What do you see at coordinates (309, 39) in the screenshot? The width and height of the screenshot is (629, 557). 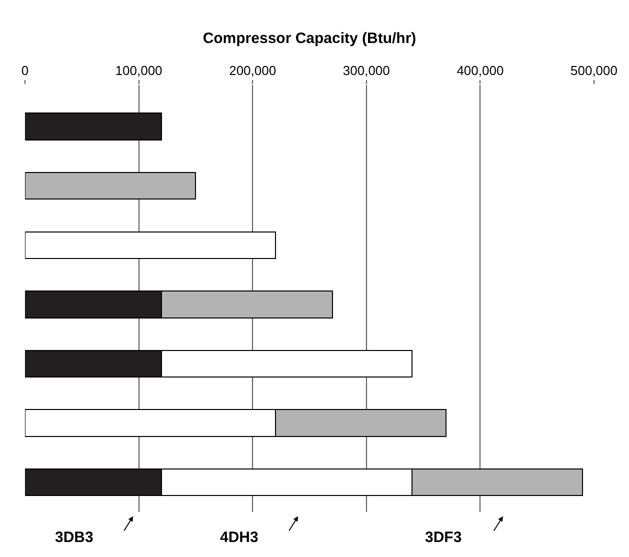 I see `x-axis-title: Compressor Capacity (Btu/hr)` at bounding box center [309, 39].